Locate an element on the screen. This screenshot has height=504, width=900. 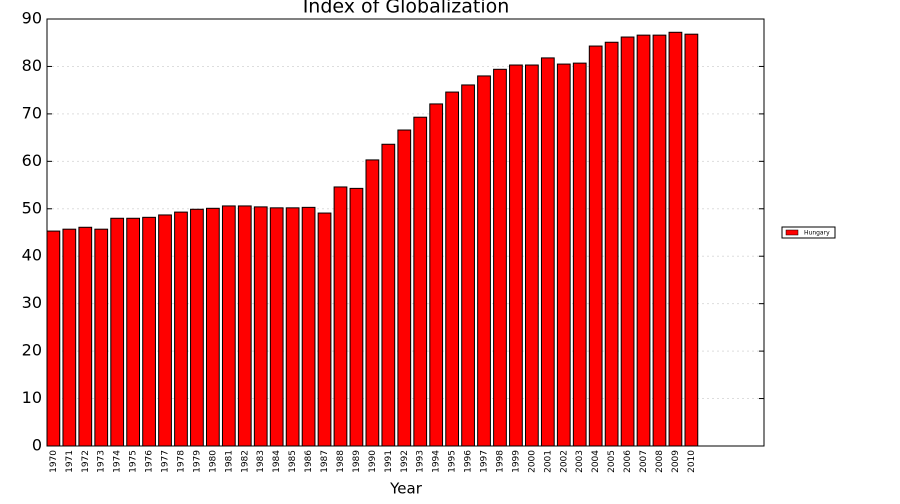
x-tick-label: 1981 is located at coordinates (229, 461).